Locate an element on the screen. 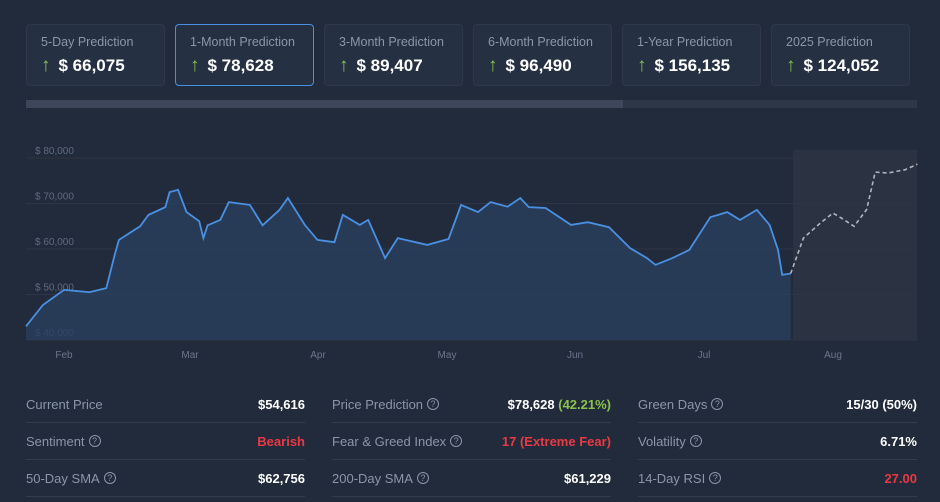 This screenshot has width=940, height=502. prediction-card: 2025 Prediction ↑ $ 124,052 is located at coordinates (840, 55).